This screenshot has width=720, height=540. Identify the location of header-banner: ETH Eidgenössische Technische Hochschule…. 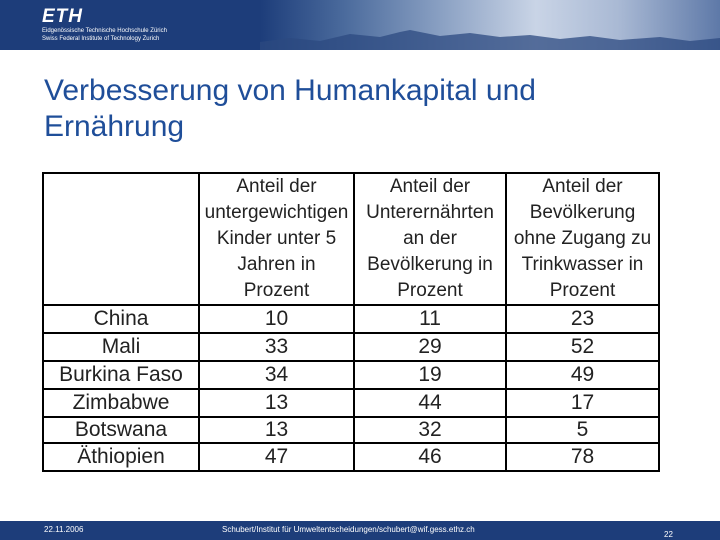
(360, 25).